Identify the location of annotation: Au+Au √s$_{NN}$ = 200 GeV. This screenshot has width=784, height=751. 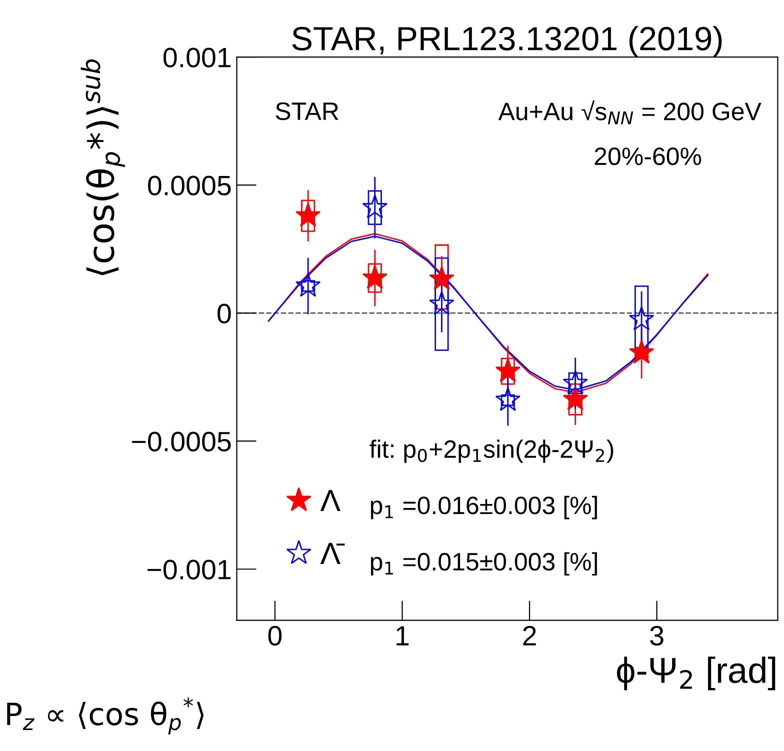
(630, 112).